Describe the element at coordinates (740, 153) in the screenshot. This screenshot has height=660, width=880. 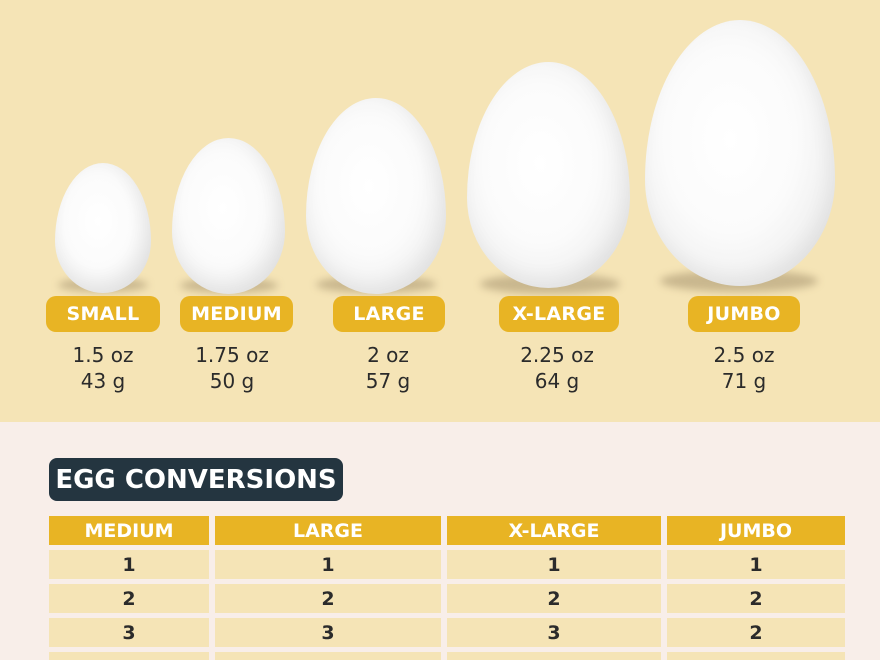
I see `egg-jumbo` at that location.